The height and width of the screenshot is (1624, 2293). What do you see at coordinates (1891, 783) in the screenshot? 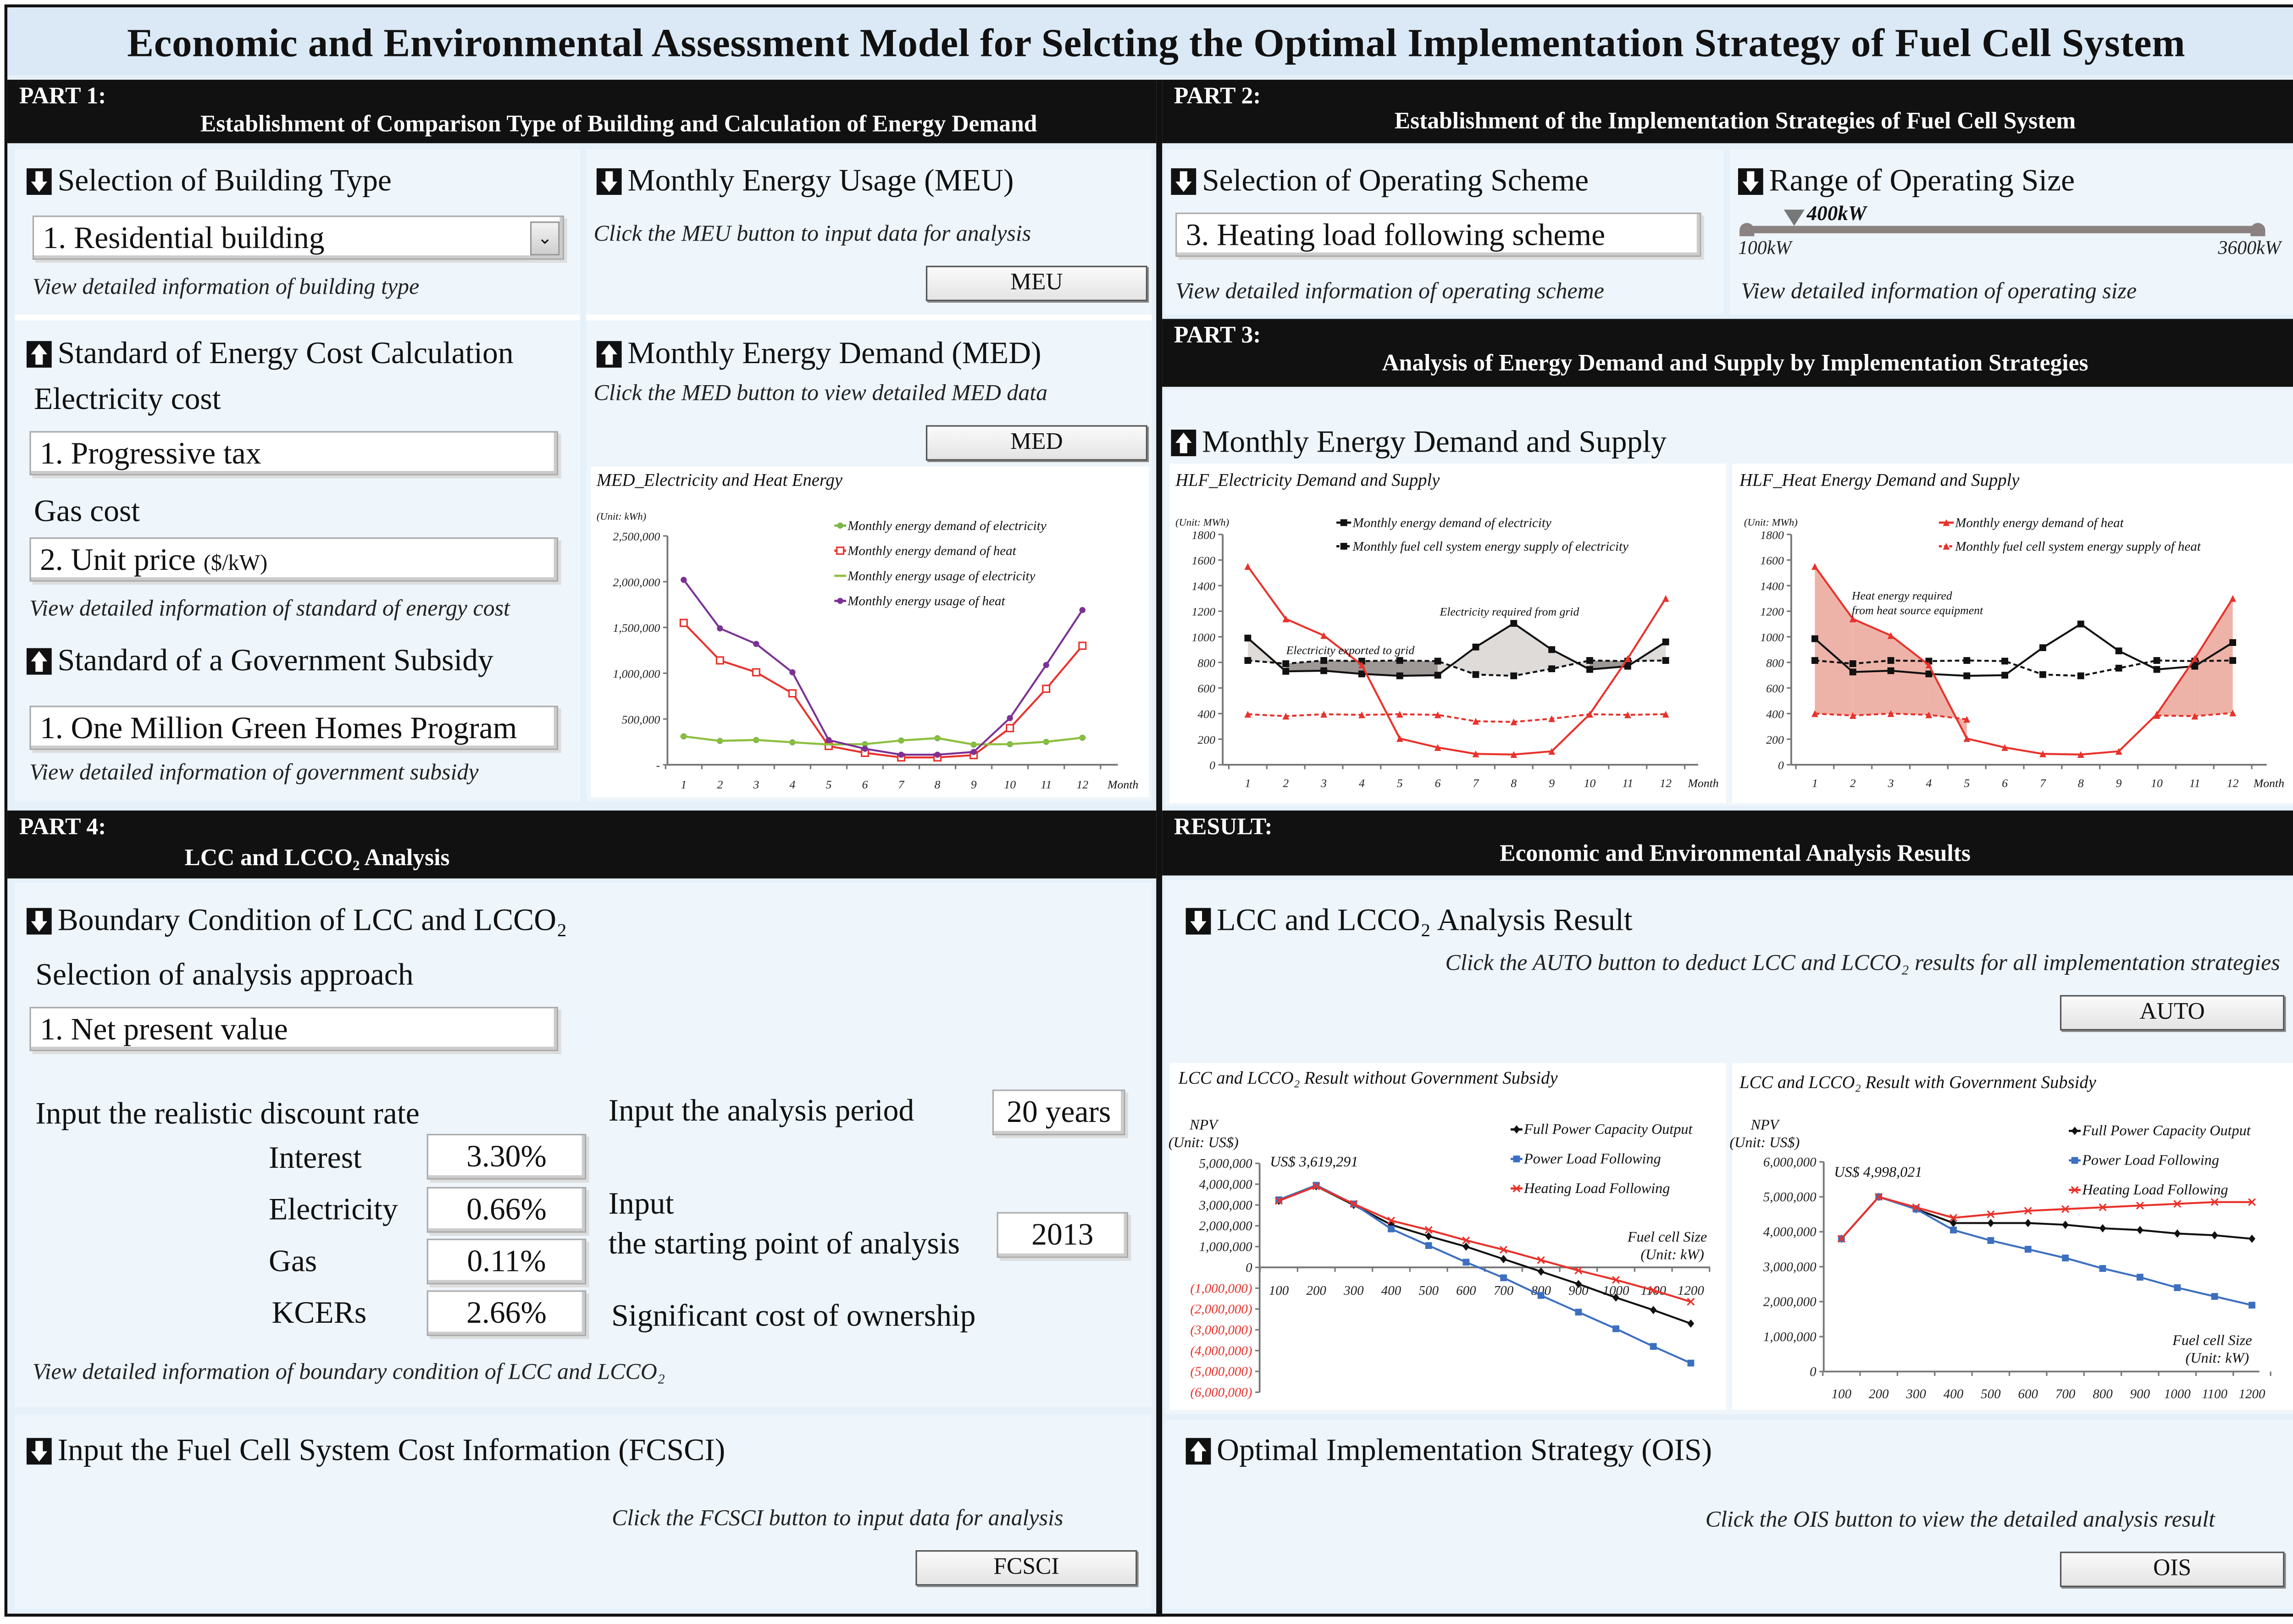
I see `x-tick-label: 3` at bounding box center [1891, 783].